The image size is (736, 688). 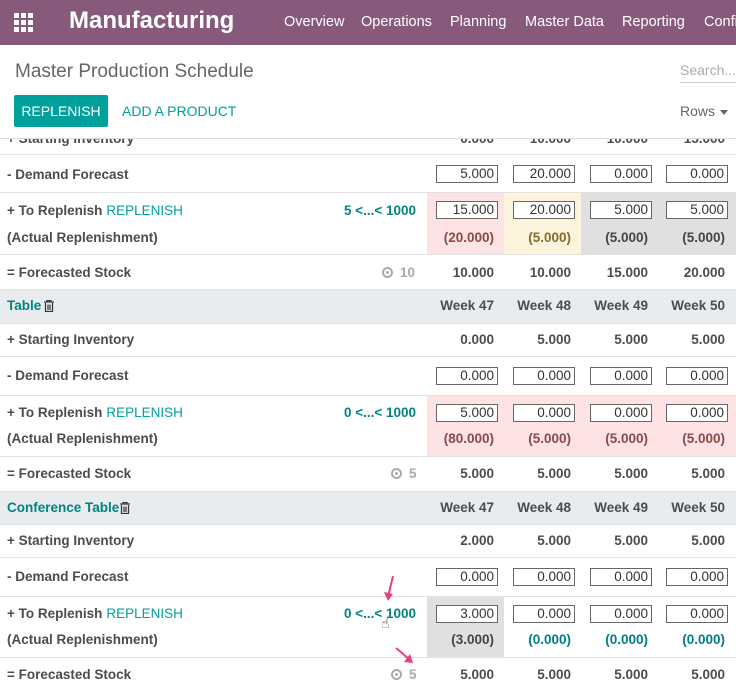 What do you see at coordinates (24, 305) in the screenshot?
I see `product-name: Table` at bounding box center [24, 305].